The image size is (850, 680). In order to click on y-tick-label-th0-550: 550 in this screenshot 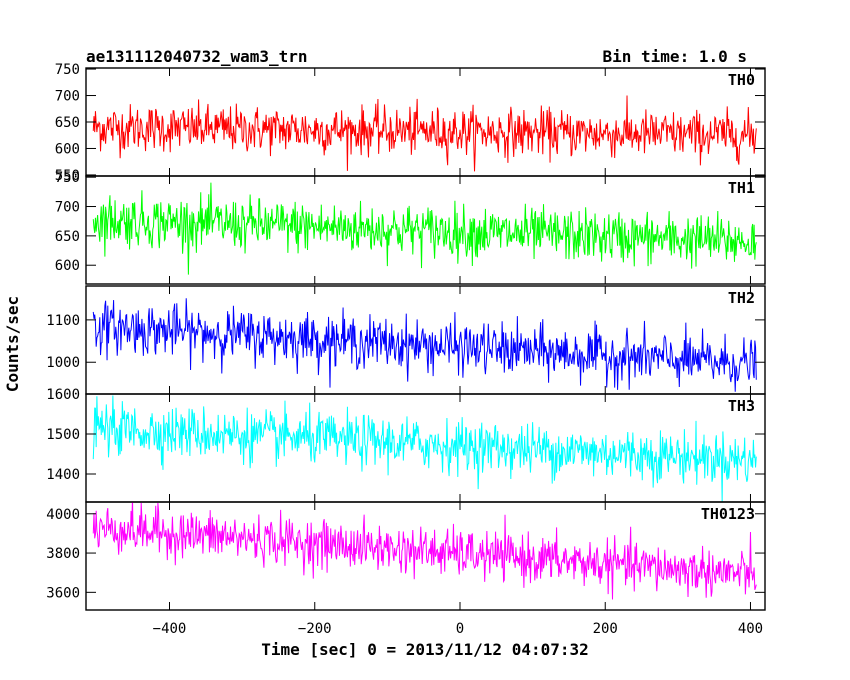, I will do `click(67, 176)`.